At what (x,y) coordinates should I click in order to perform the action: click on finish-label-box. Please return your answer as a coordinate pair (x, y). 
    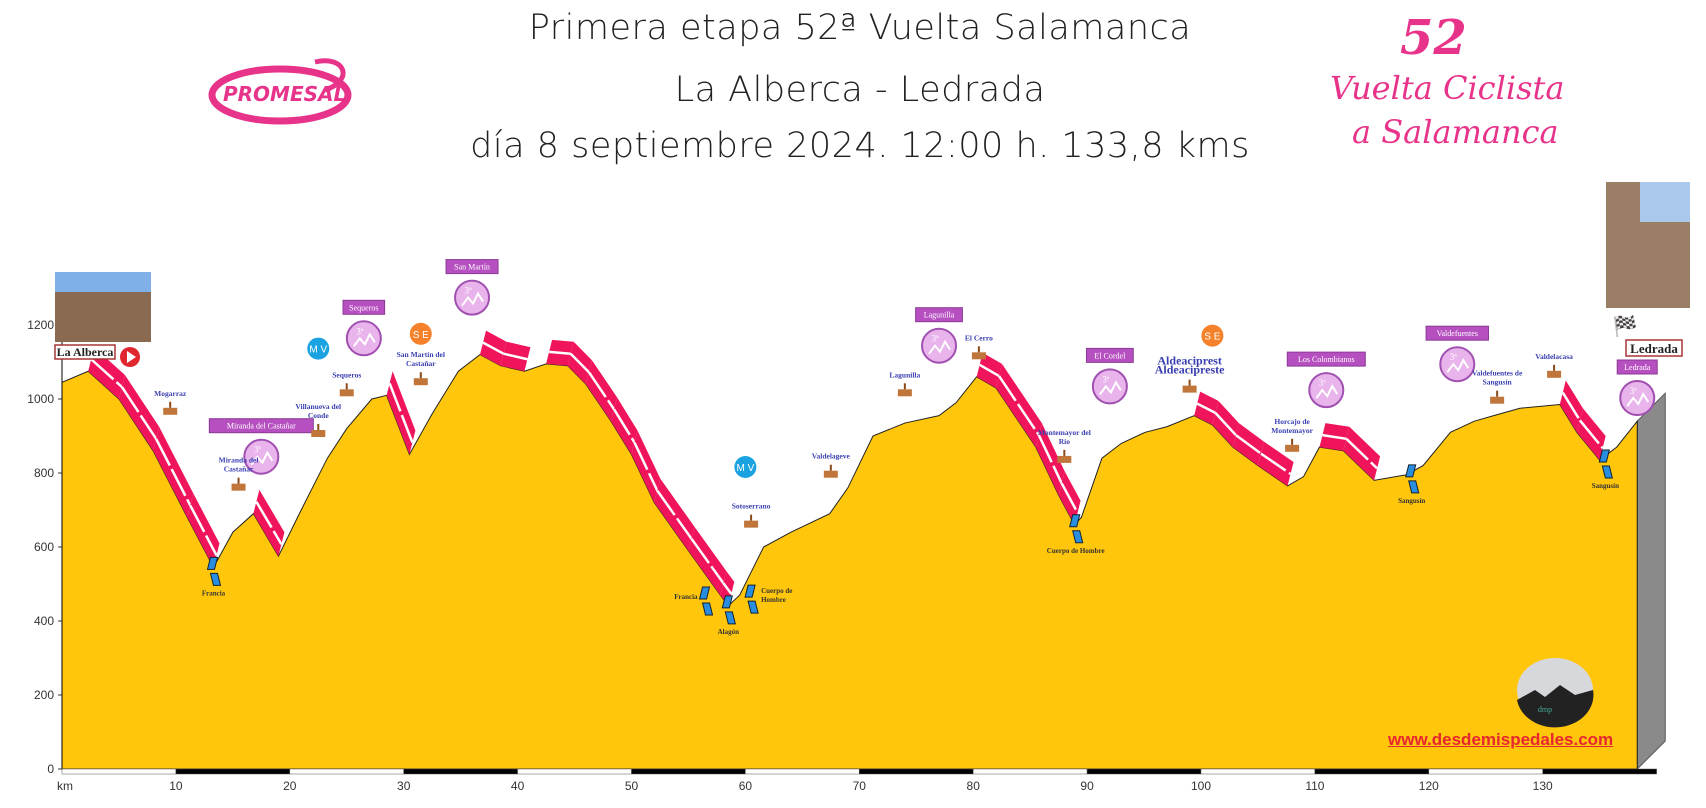
    Looking at the image, I should click on (1654, 348).